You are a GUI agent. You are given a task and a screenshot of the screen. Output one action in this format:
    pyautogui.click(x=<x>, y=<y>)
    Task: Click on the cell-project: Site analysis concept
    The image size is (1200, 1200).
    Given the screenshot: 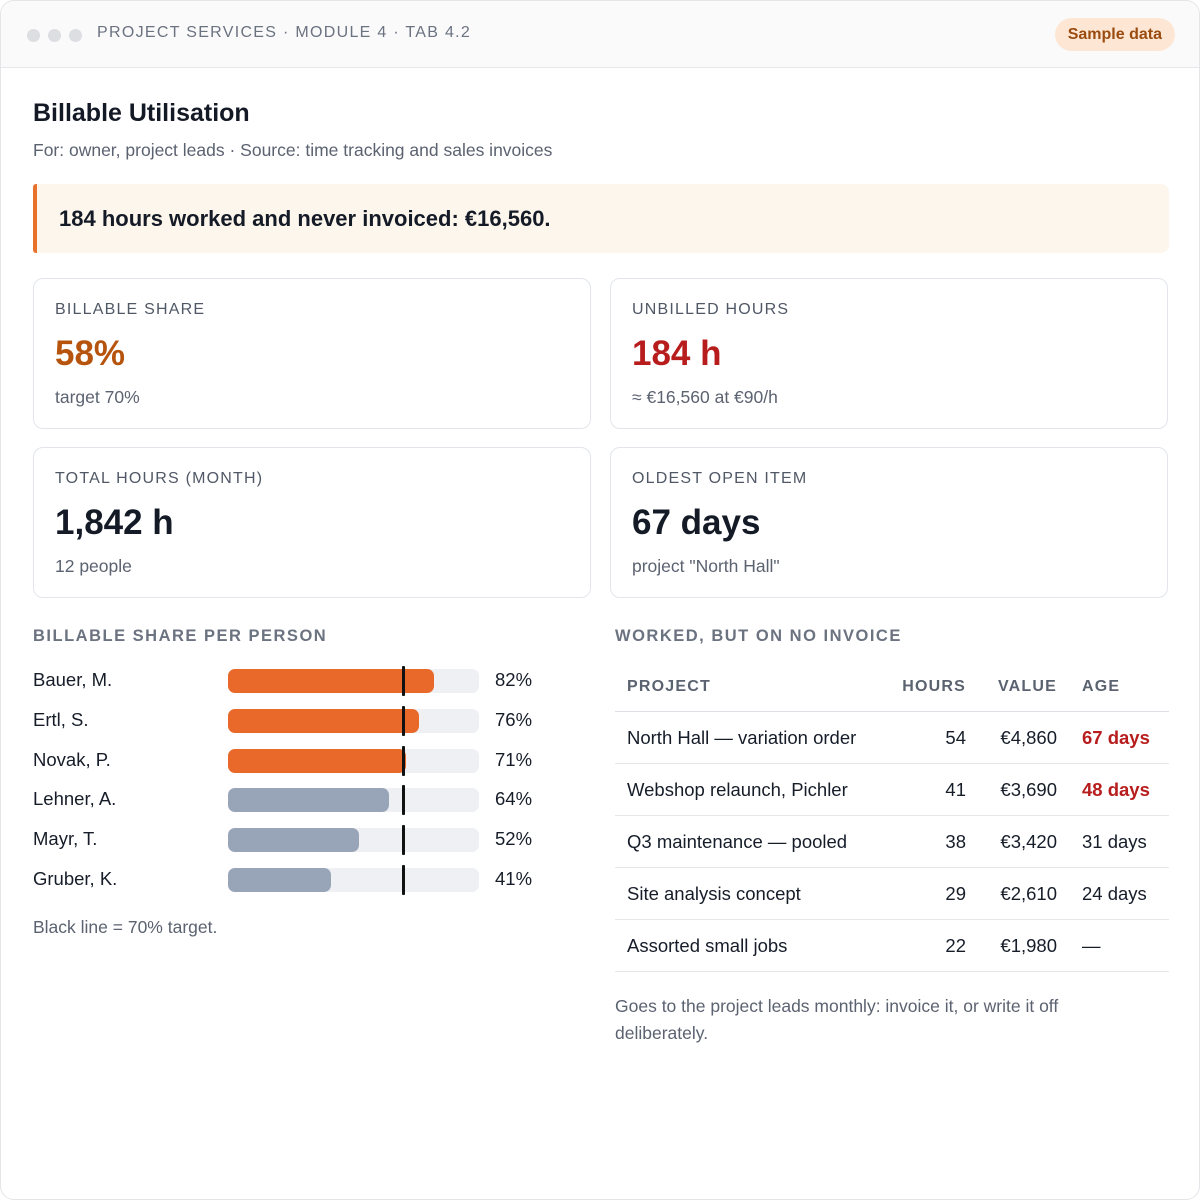 What is the action you would take?
    pyautogui.click(x=714, y=893)
    